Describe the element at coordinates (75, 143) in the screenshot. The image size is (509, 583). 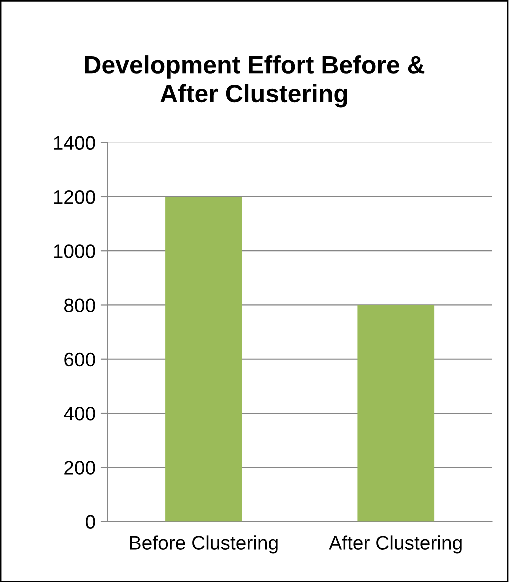
I see `y-tick-label: 1400` at that location.